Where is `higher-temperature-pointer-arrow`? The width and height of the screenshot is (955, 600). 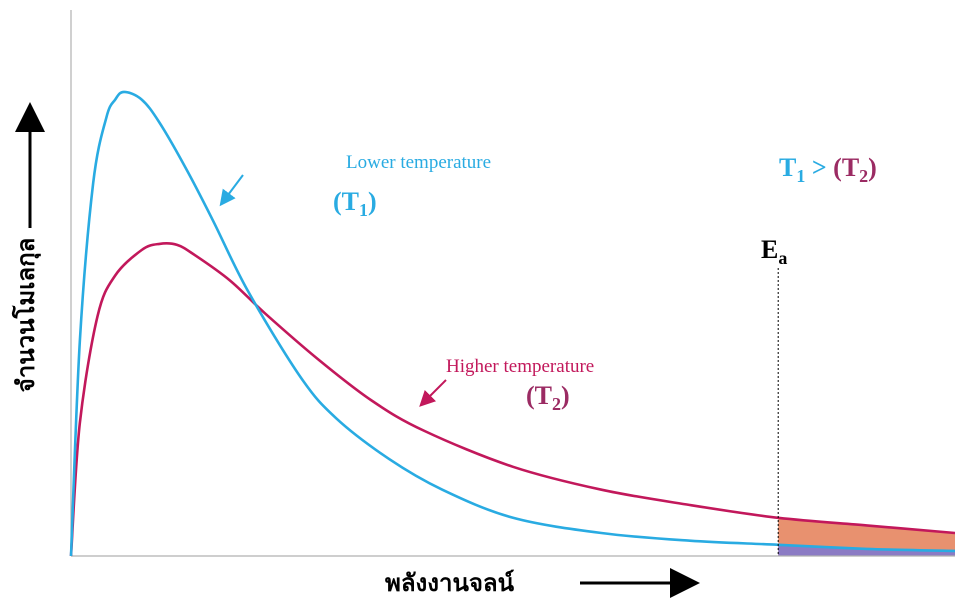 higher-temperature-pointer-arrow is located at coordinates (433, 393).